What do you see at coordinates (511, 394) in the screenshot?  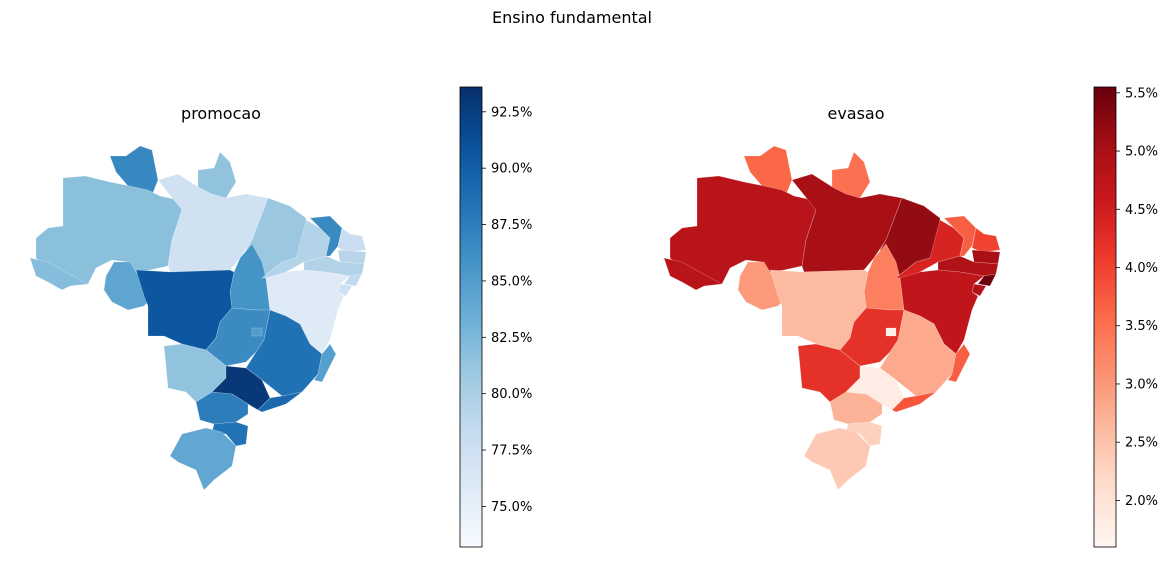 I see `colorbar-tick-label: 80.0%` at bounding box center [511, 394].